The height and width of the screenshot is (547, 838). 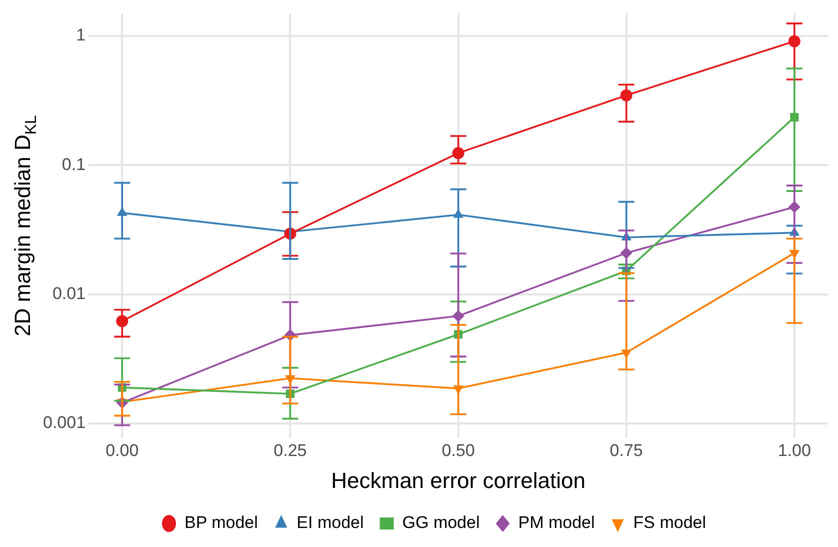 I want to click on legend-label: GG model, so click(x=441, y=522).